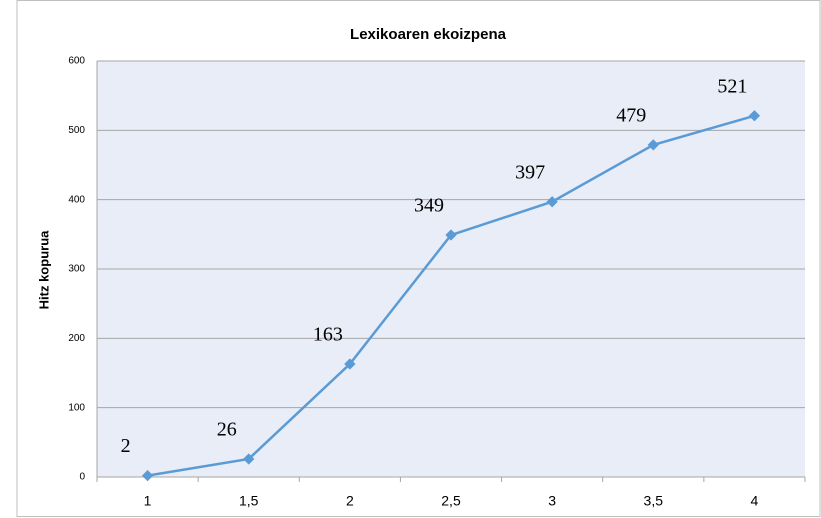 The height and width of the screenshot is (518, 821). I want to click on x-tick-label: 3, so click(552, 501).